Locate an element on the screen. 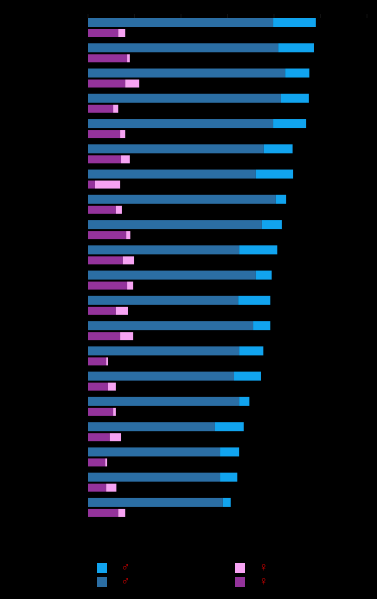  x-tick-label: 5 is located at coordinates (320, 531).